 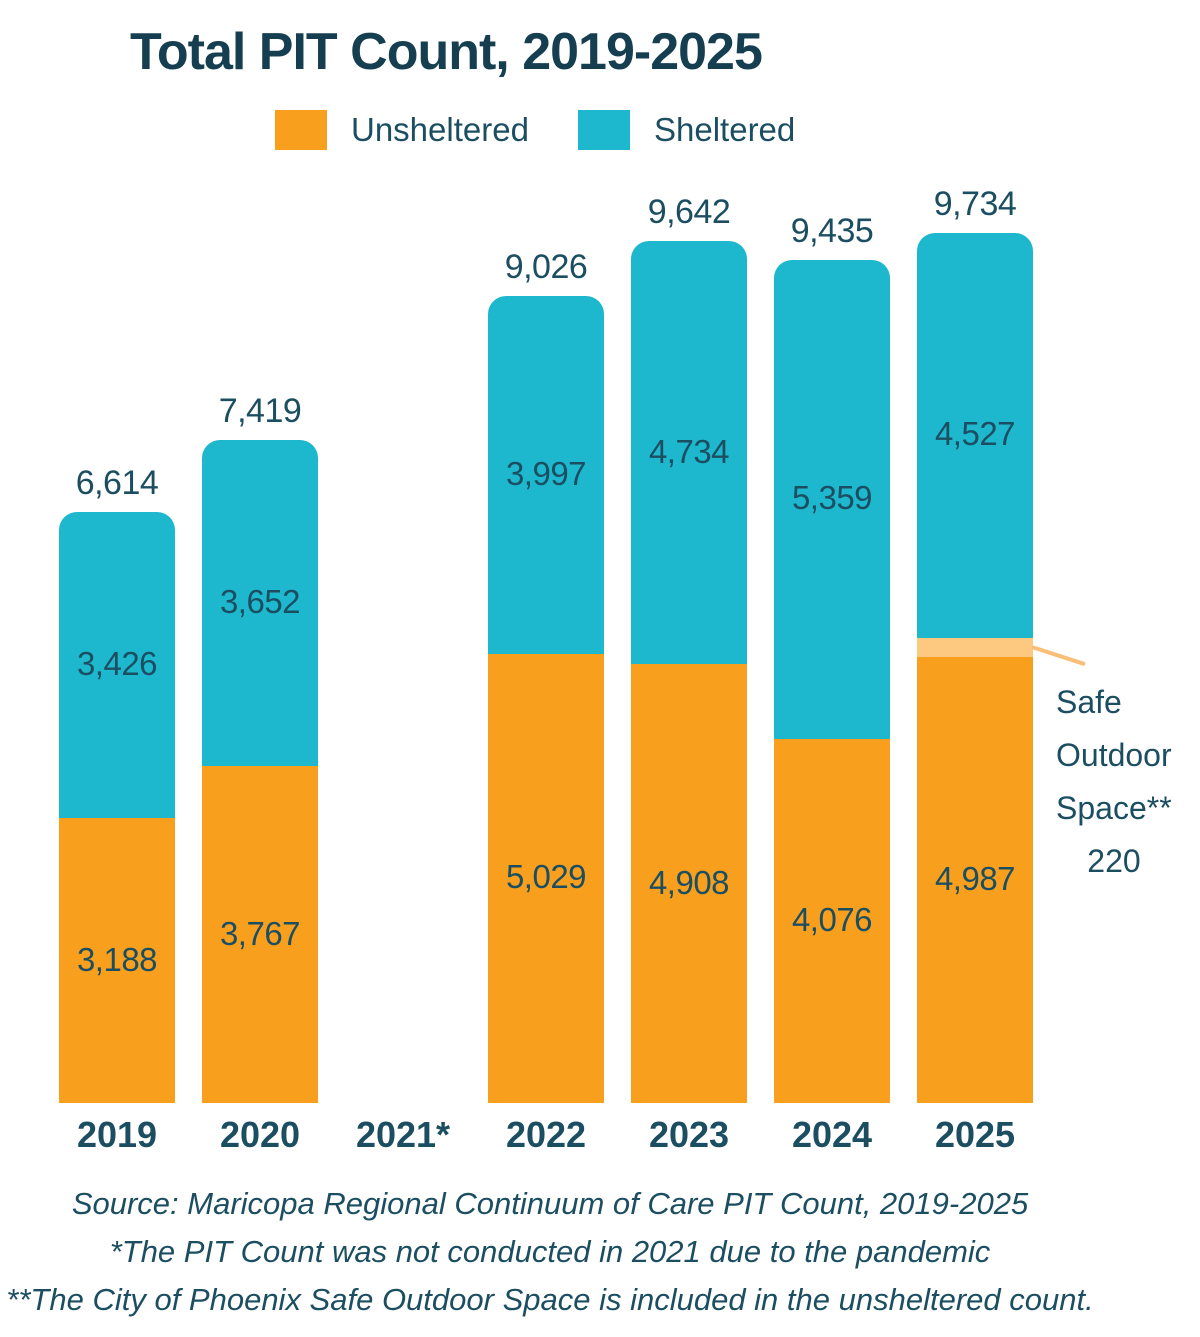 I want to click on bar-segment-sheltered-2019, so click(x=117, y=665).